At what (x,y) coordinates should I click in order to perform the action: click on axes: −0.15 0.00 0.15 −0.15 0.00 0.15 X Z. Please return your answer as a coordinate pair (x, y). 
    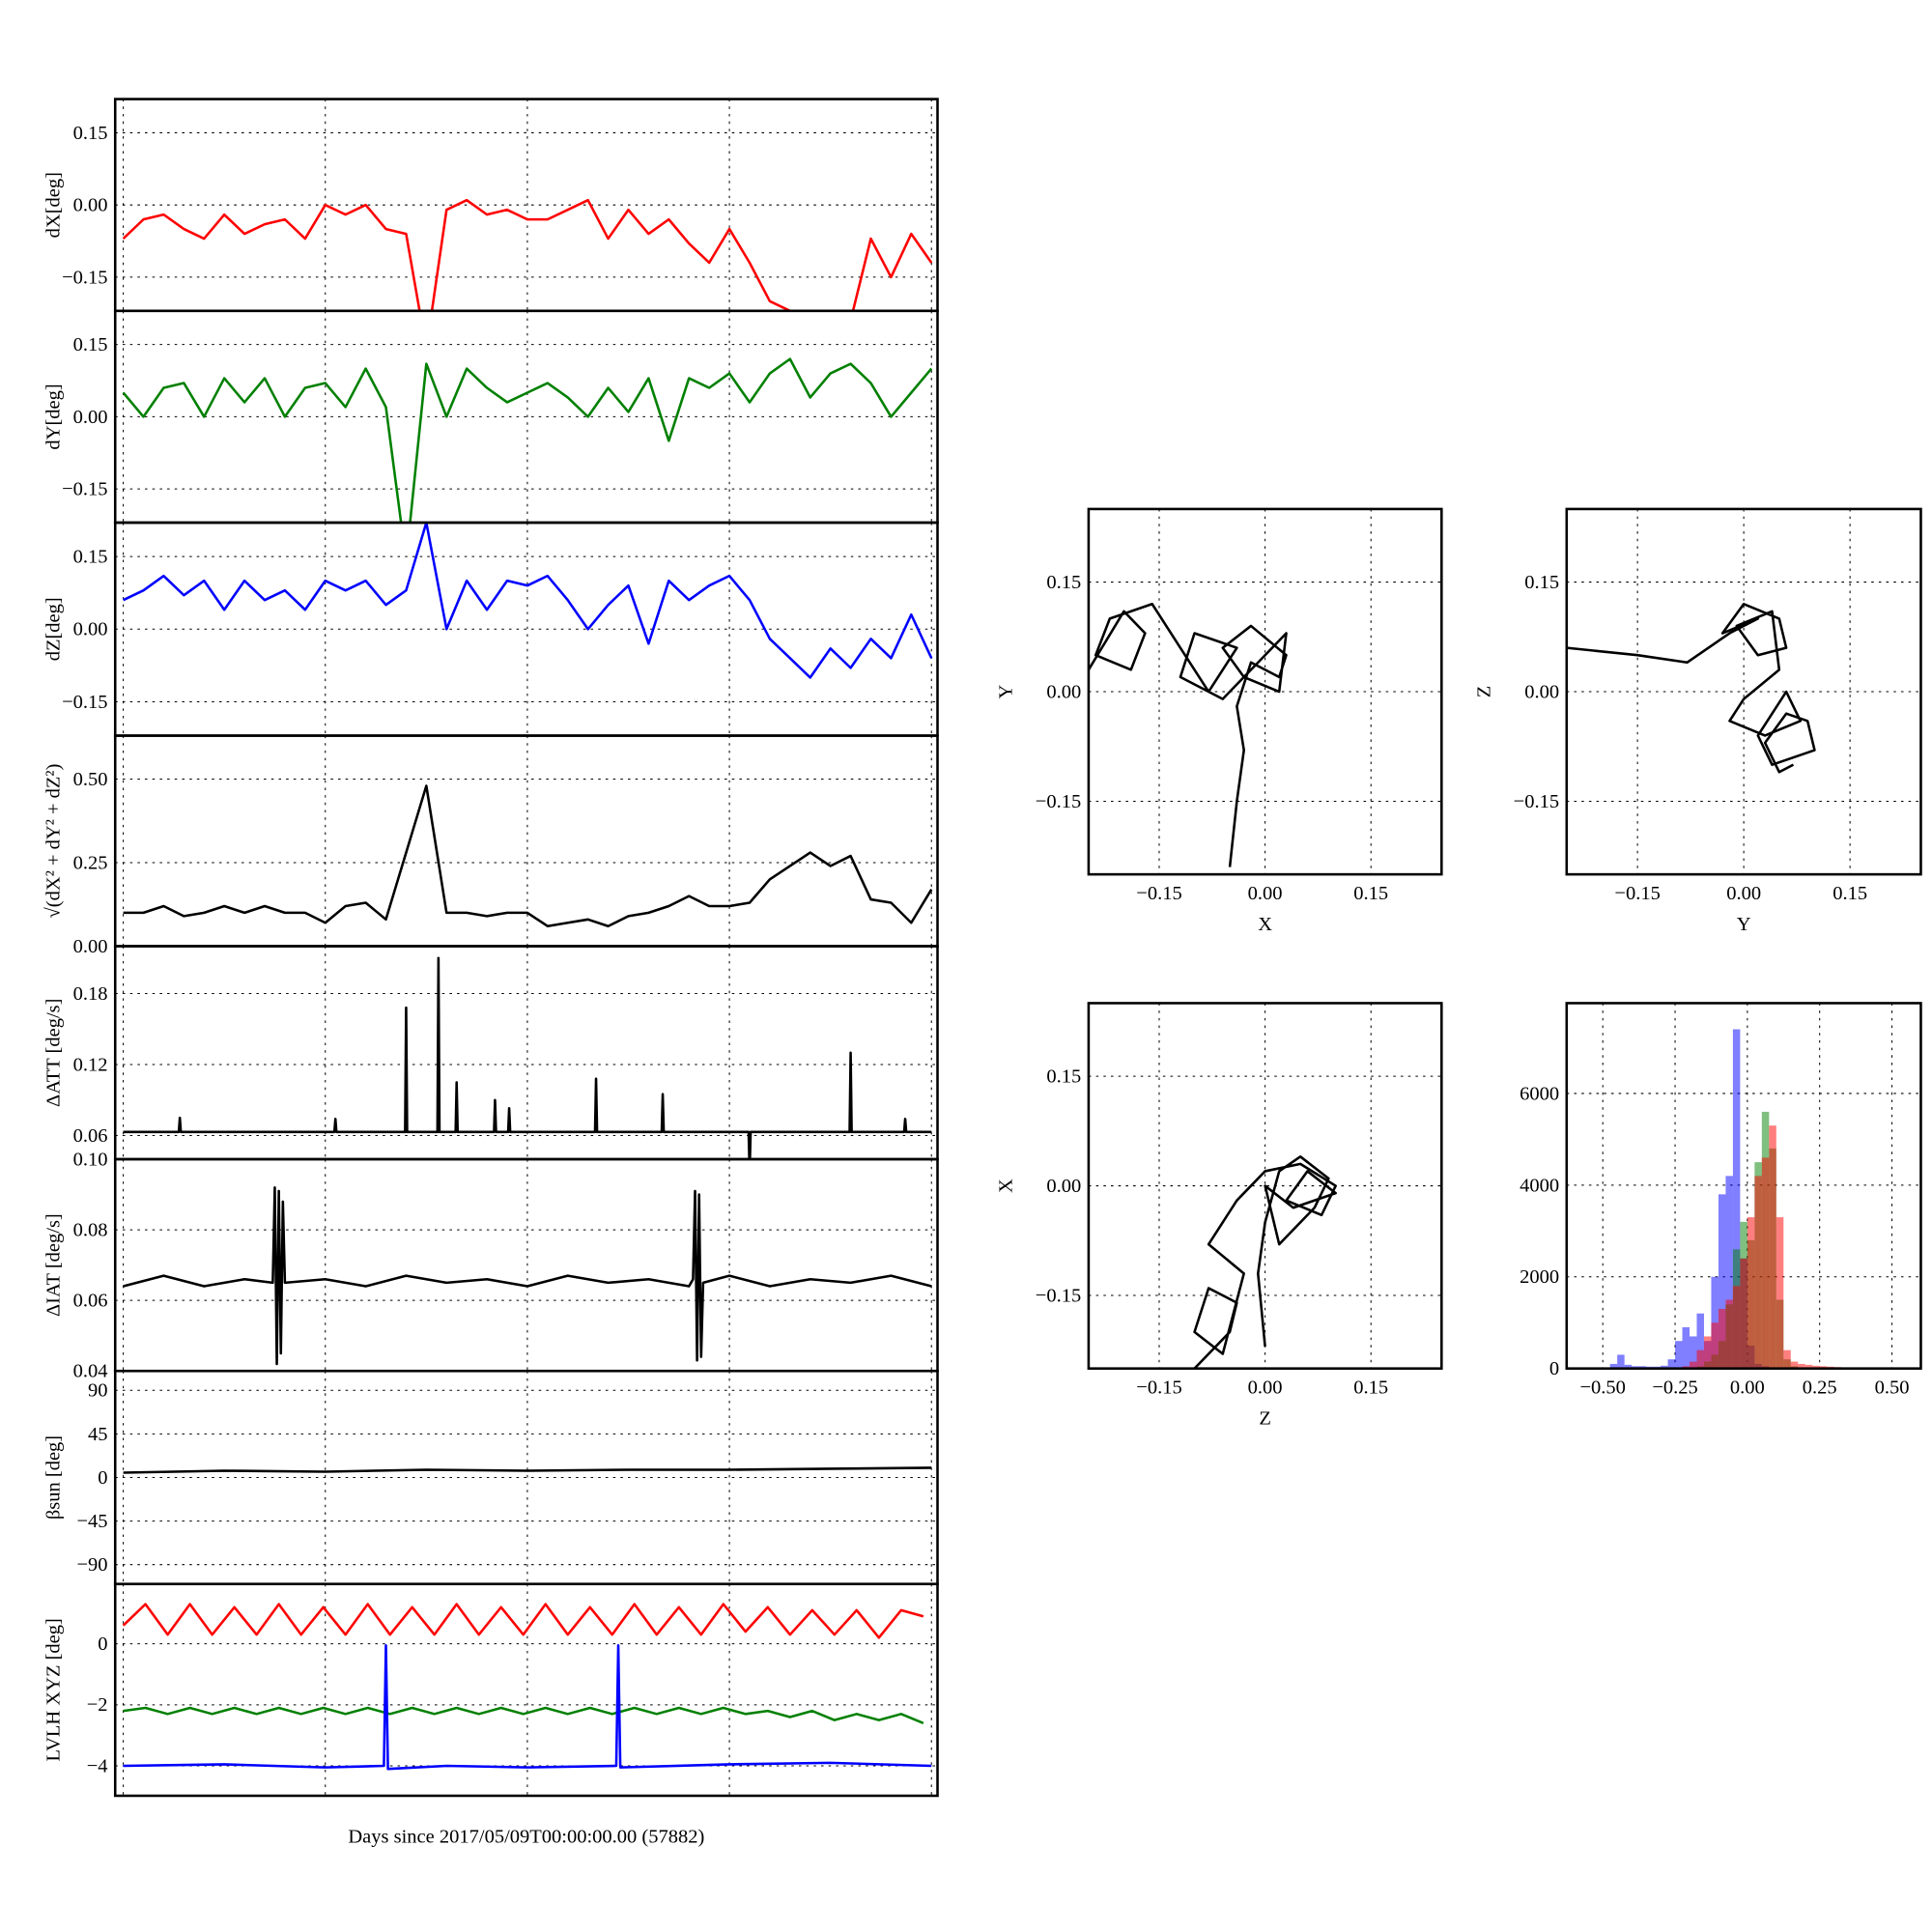
    Looking at the image, I should click on (1219, 1215).